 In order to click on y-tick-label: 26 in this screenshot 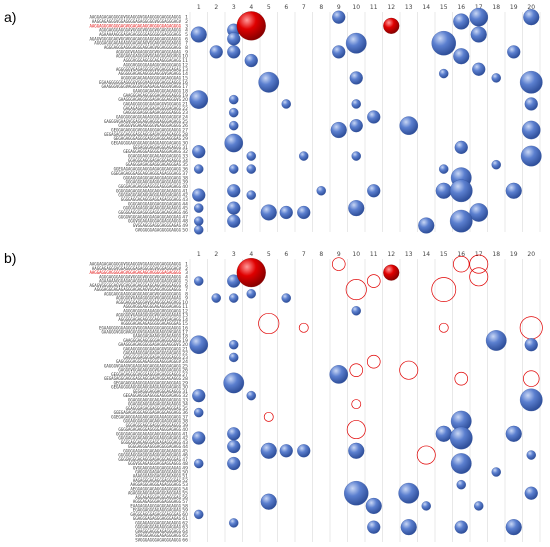, I will do `click(185, 126)`.